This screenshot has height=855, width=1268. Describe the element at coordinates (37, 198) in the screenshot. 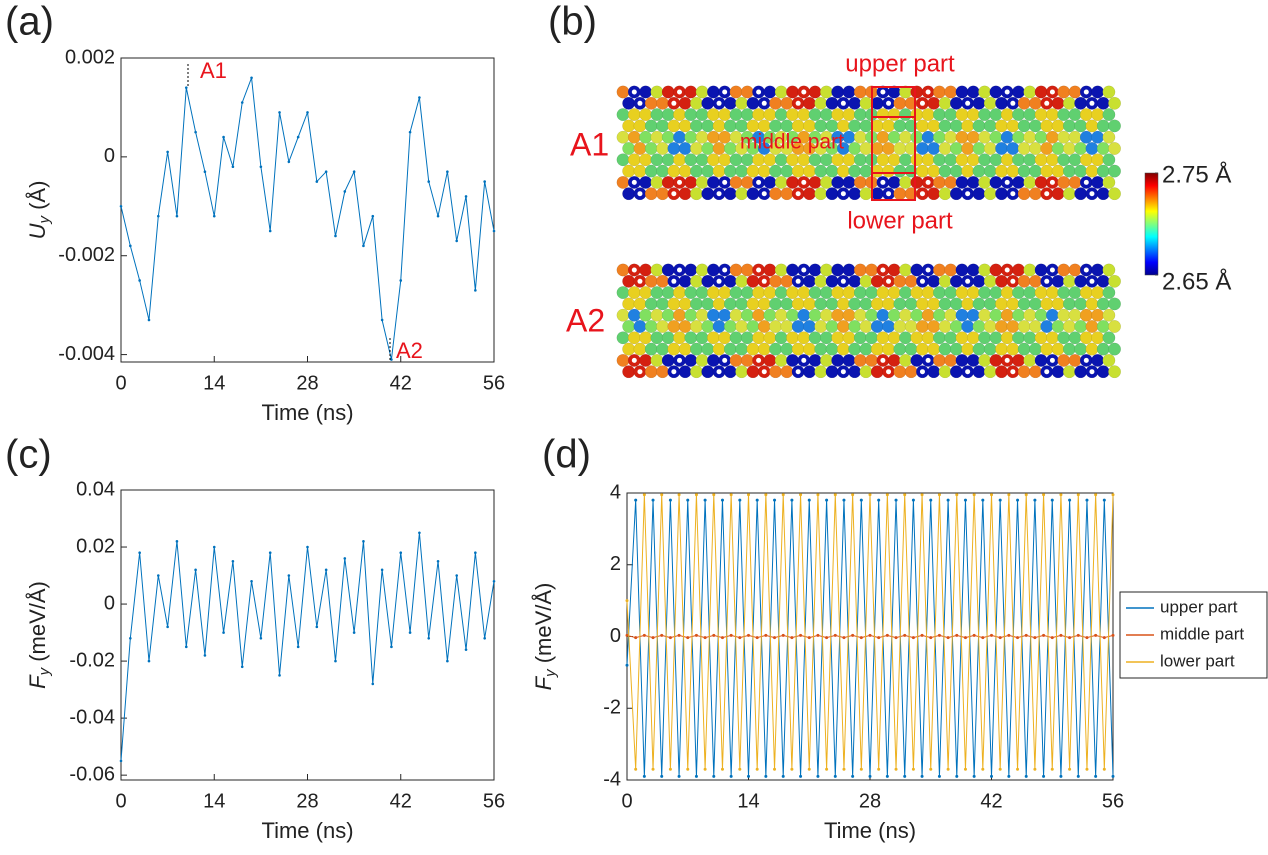

I see `y-label-unit: (Å)` at that location.